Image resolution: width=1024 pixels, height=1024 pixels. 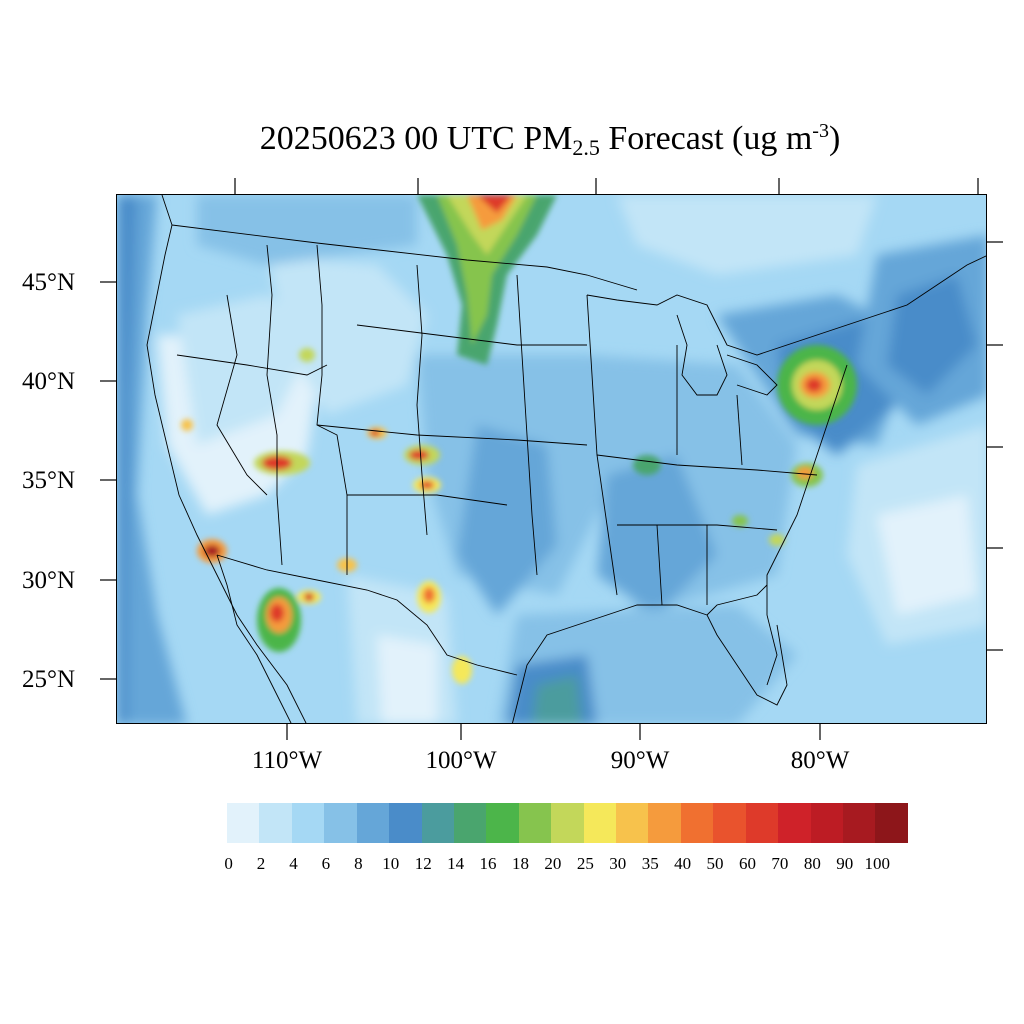 I want to click on northeast-hotspot, so click(x=817, y=416).